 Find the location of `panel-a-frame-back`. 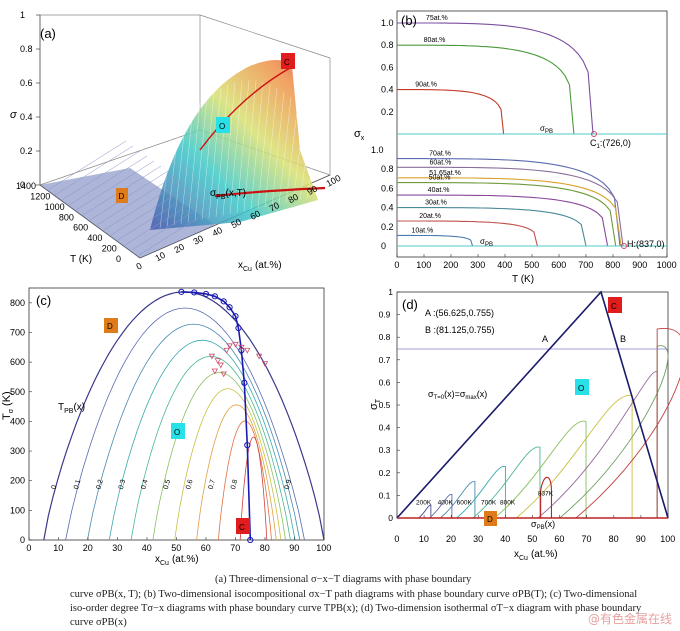

panel-a-frame-back is located at coordinates (185, 36).